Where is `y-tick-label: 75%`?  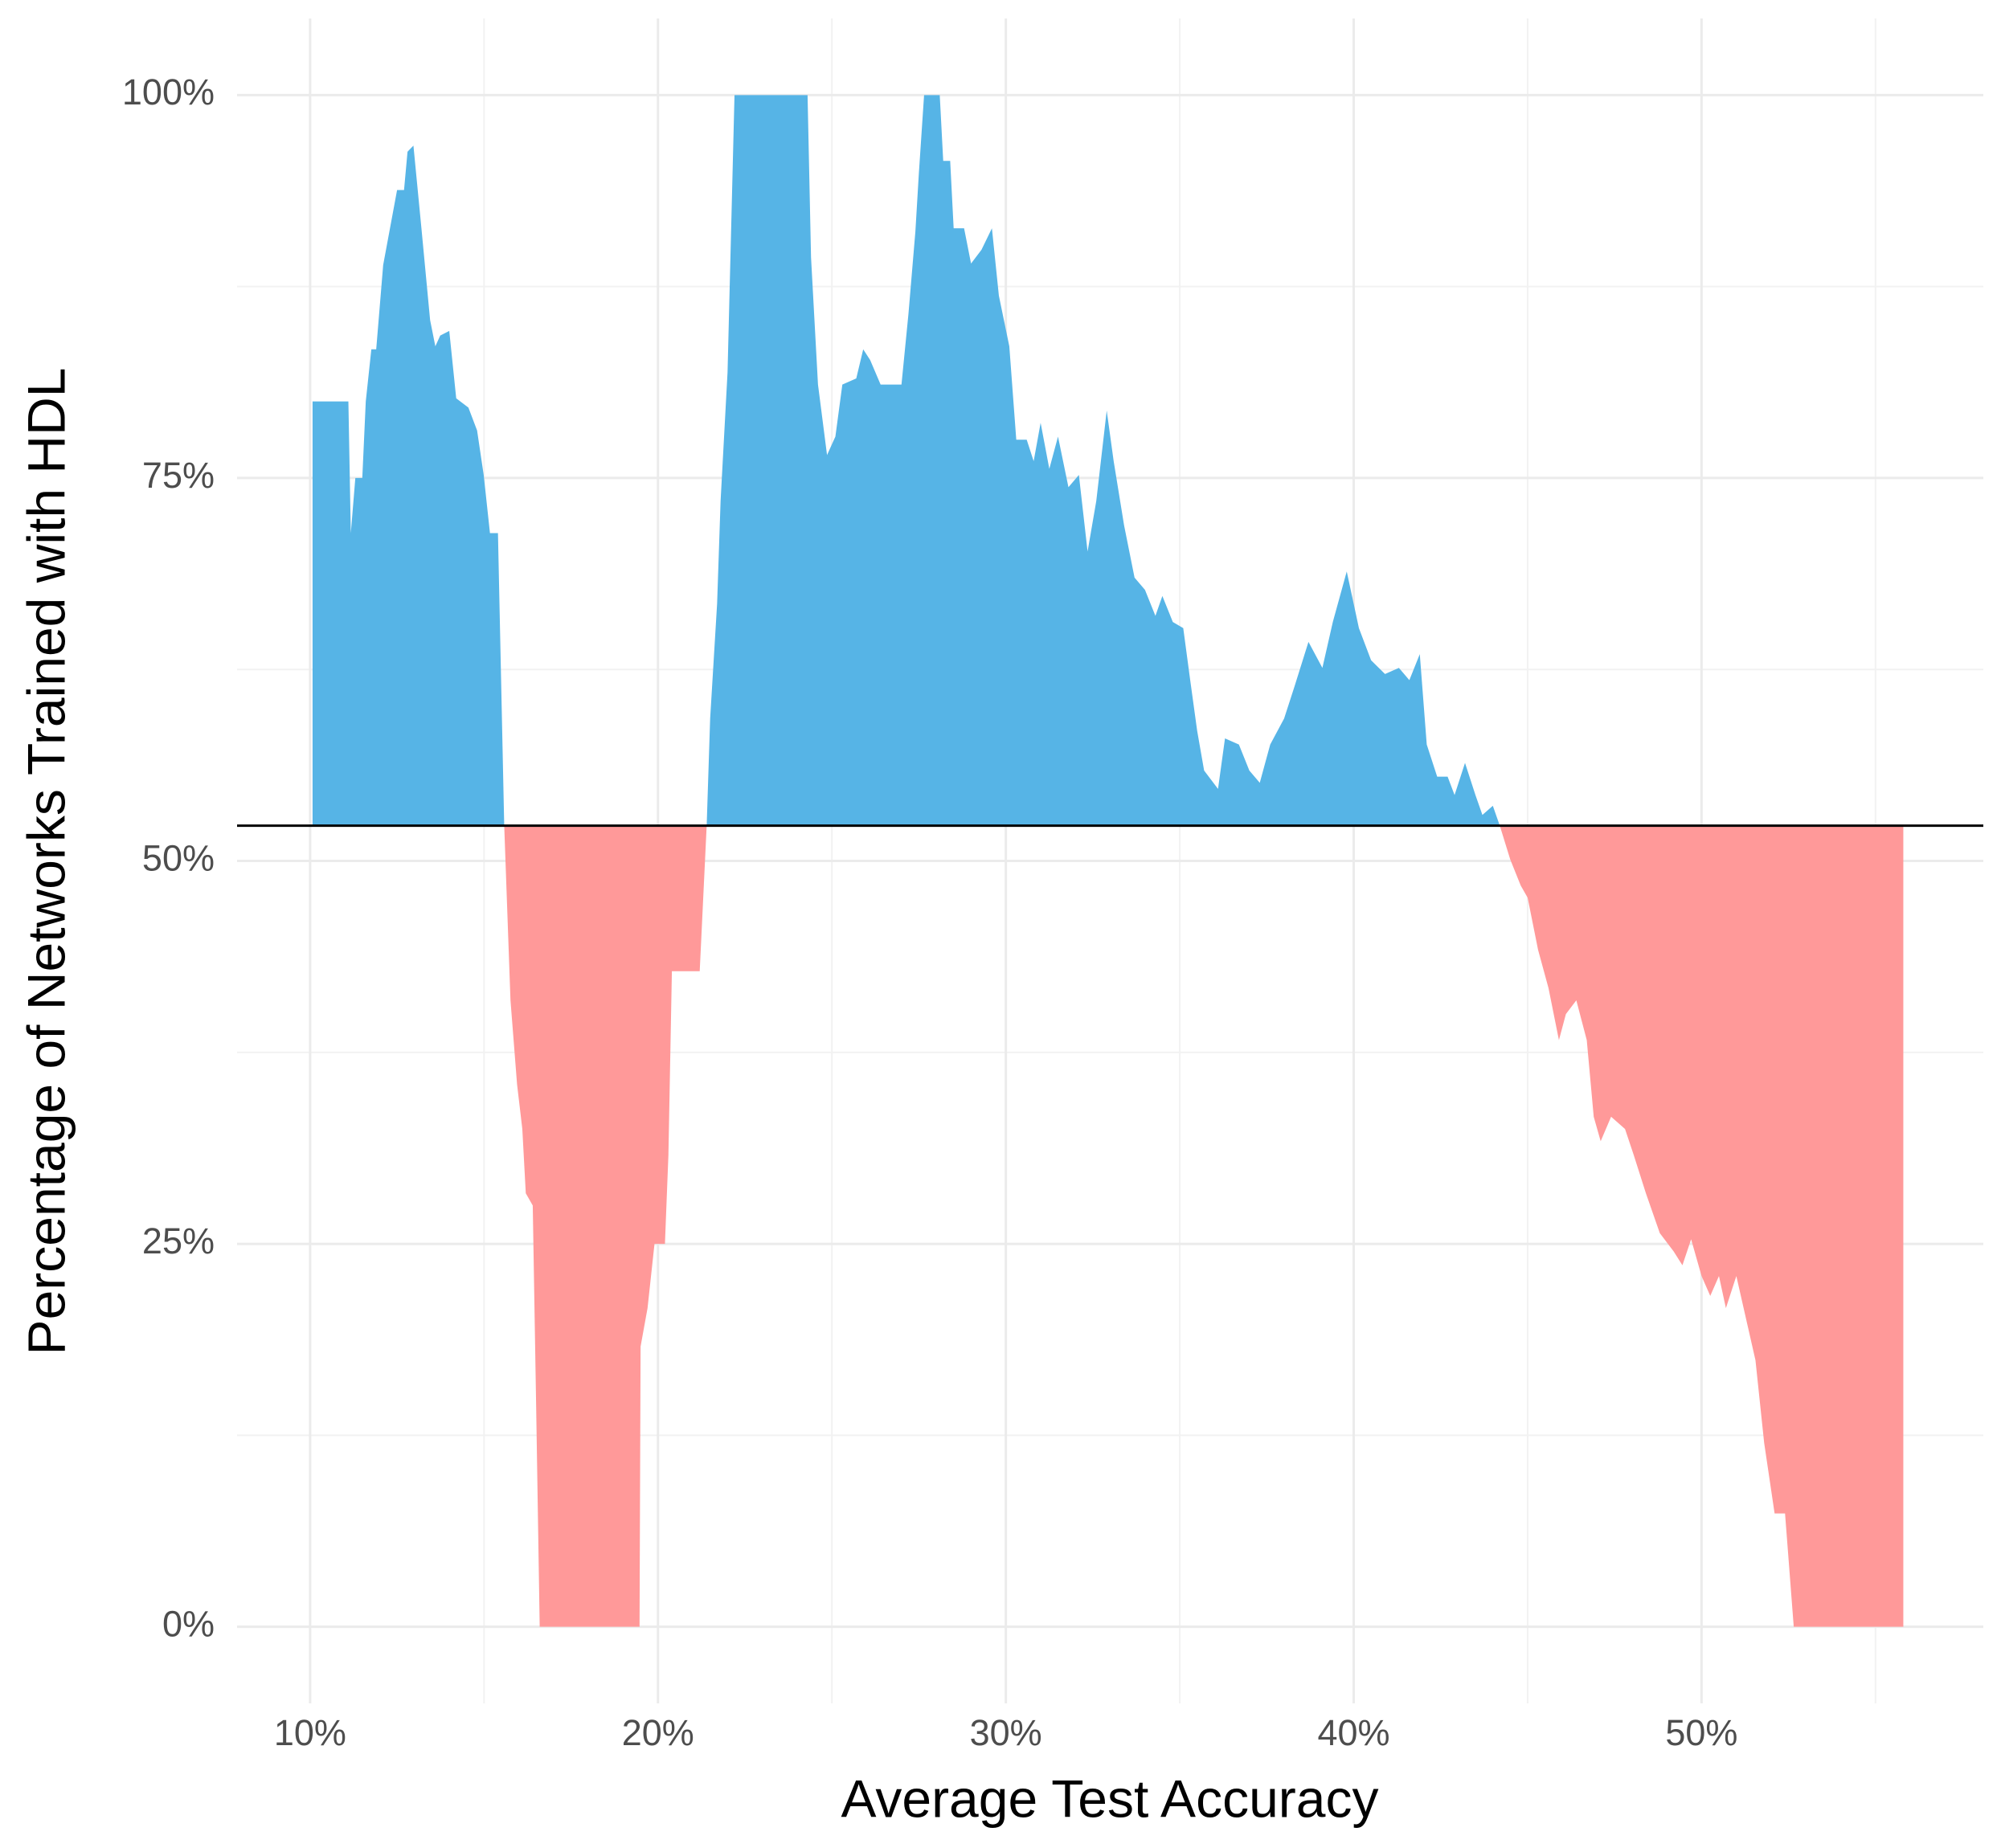 y-tick-label: 75% is located at coordinates (178, 476).